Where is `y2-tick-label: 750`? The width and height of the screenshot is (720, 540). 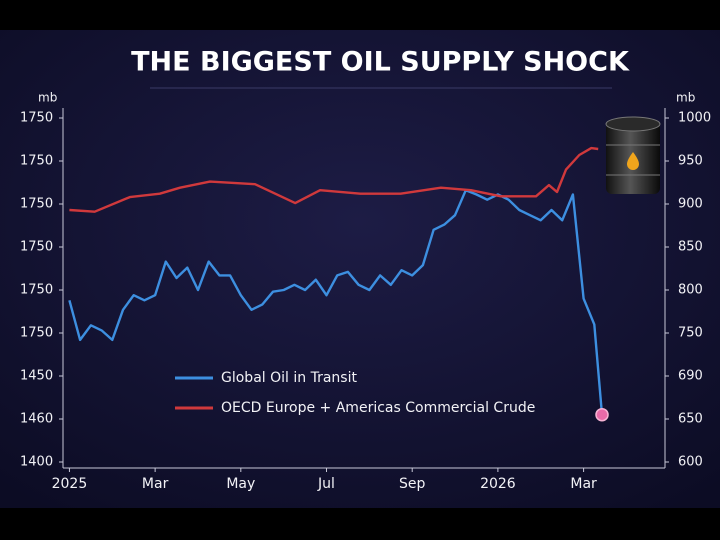
y2-tick-label: 750 is located at coordinates (690, 333).